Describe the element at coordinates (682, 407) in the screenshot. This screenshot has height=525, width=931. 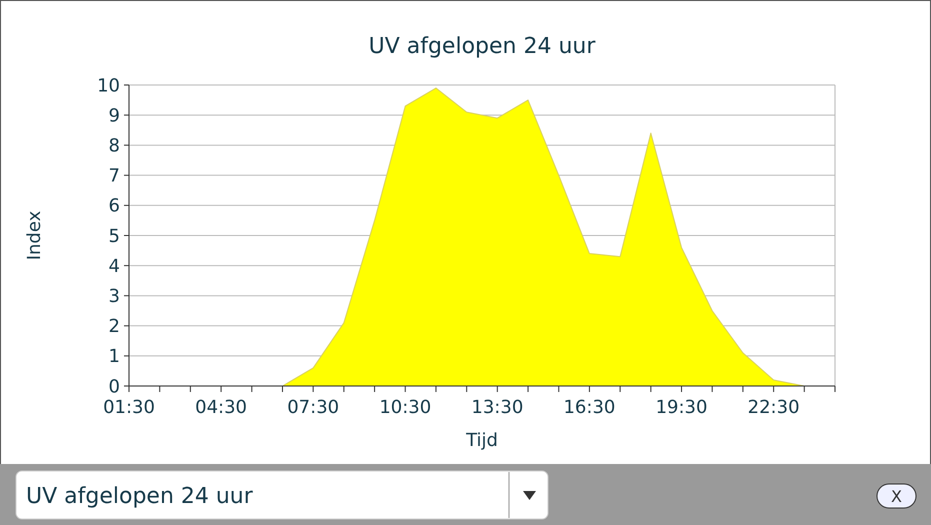
I see `x-tick-label: 19:30` at that location.